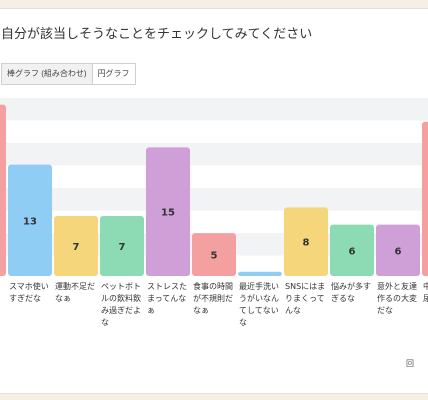 Image resolution: width=428 pixels, height=400 pixels. I want to click on chart-type-toggle: 棒グラフ (組み合わせ) 円グラフ, so click(68, 74).